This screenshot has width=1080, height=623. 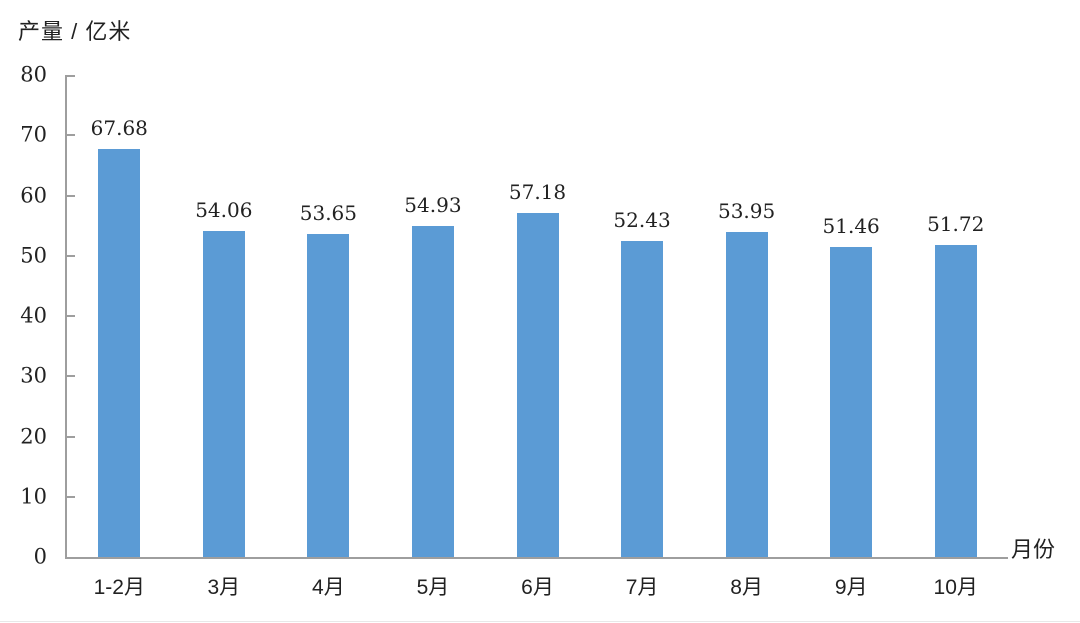 What do you see at coordinates (224, 210) in the screenshot?
I see `value-label-3月: 54.06` at bounding box center [224, 210].